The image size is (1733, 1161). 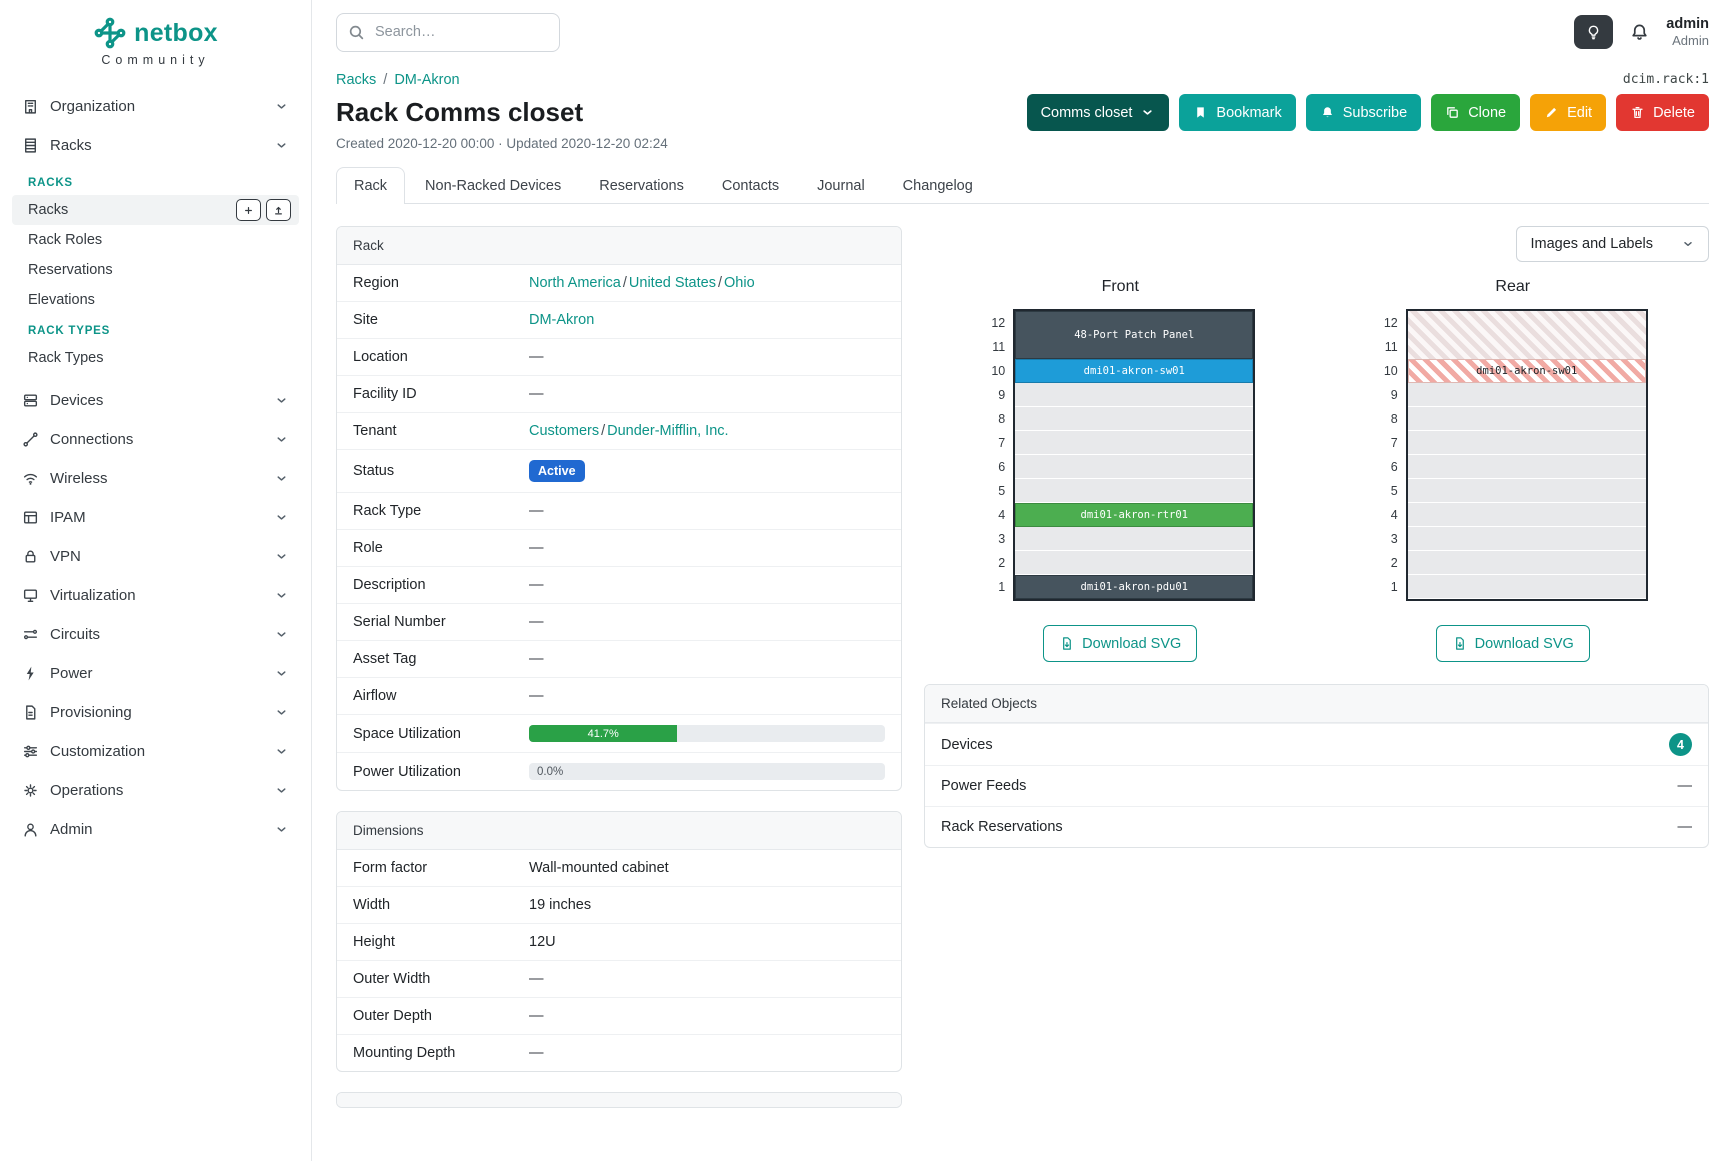 What do you see at coordinates (1526, 395) in the screenshot?
I see `rear-rack-slot-u9` at bounding box center [1526, 395].